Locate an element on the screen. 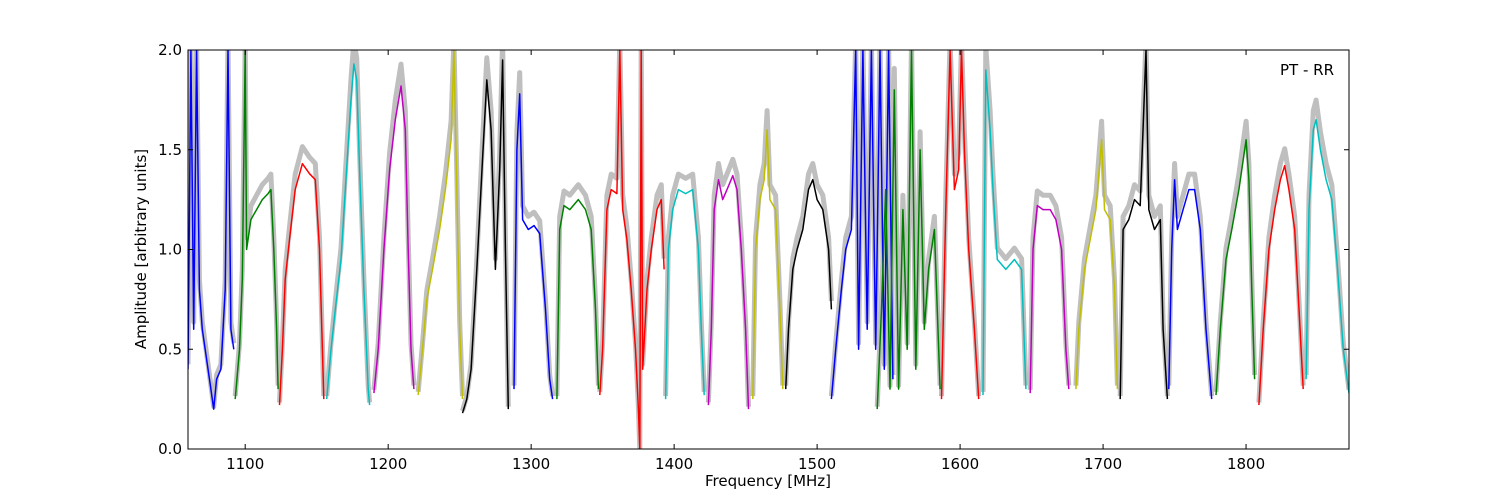 The image size is (1500, 500). x-tick-label: 1200 is located at coordinates (388, 464).